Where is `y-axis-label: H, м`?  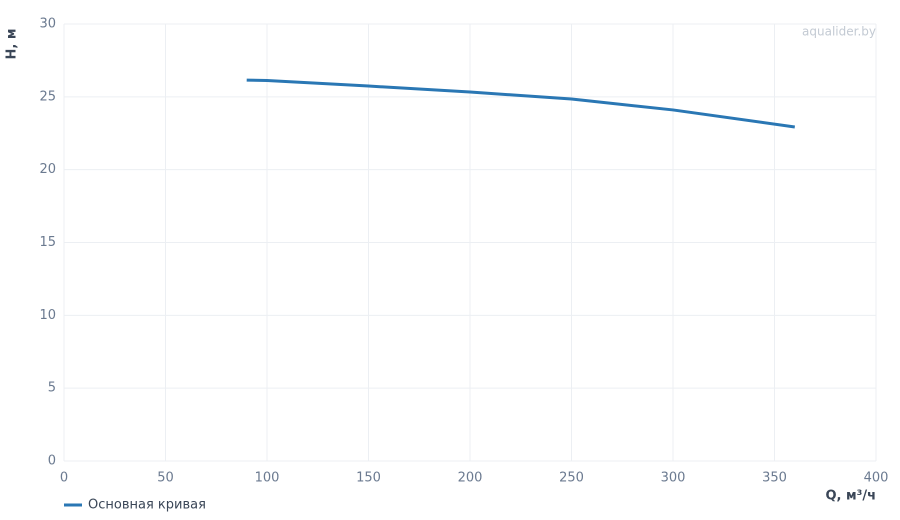
y-axis-label: H, м is located at coordinates (12, 44).